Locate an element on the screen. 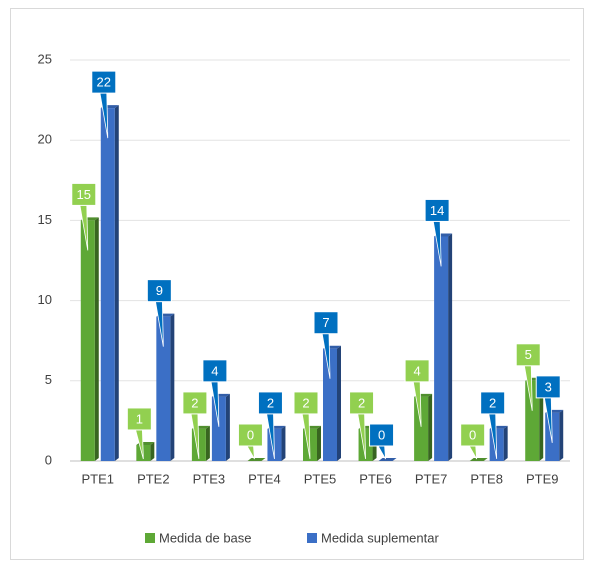  data-label-text: 9 is located at coordinates (159, 290).